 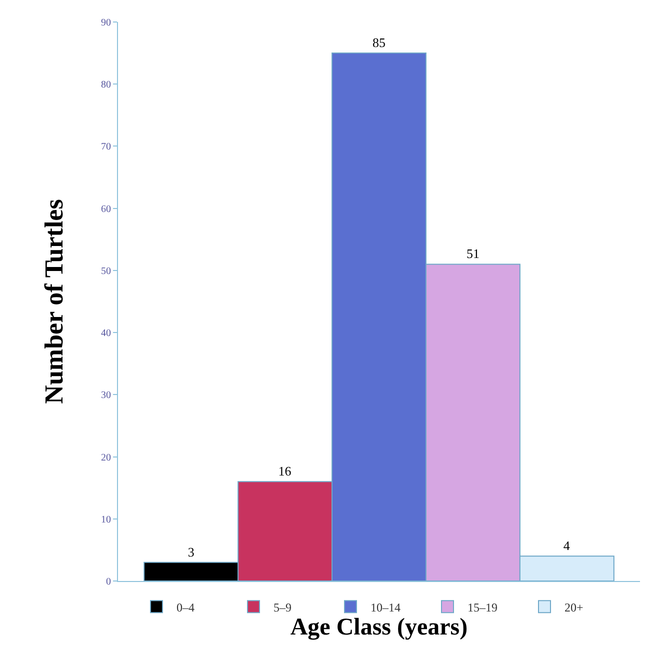 I want to click on y-tick-label: 20, so click(x=106, y=458).